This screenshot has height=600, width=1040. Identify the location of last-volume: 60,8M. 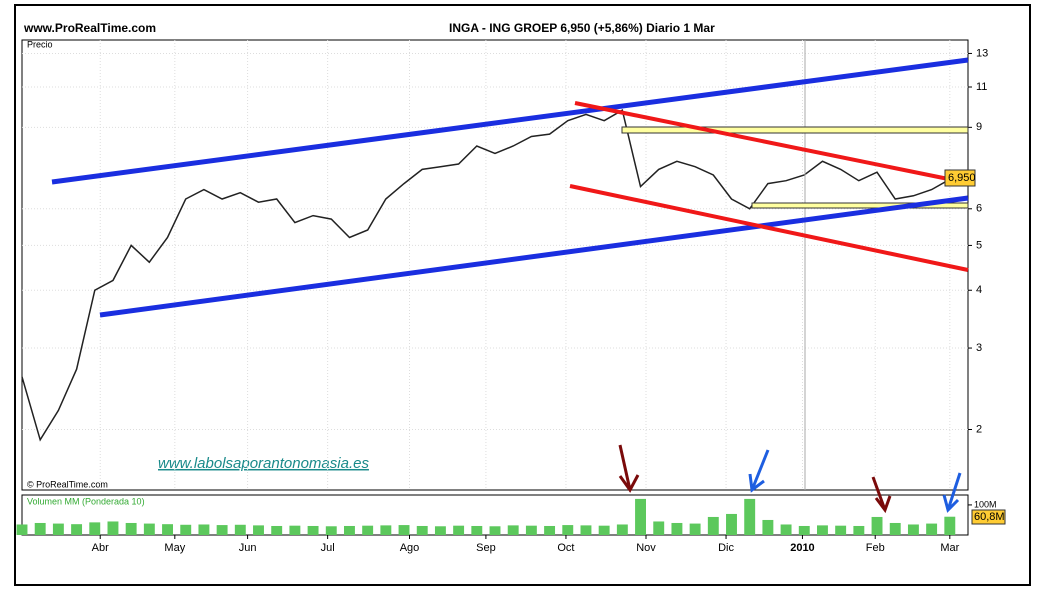
(989, 517).